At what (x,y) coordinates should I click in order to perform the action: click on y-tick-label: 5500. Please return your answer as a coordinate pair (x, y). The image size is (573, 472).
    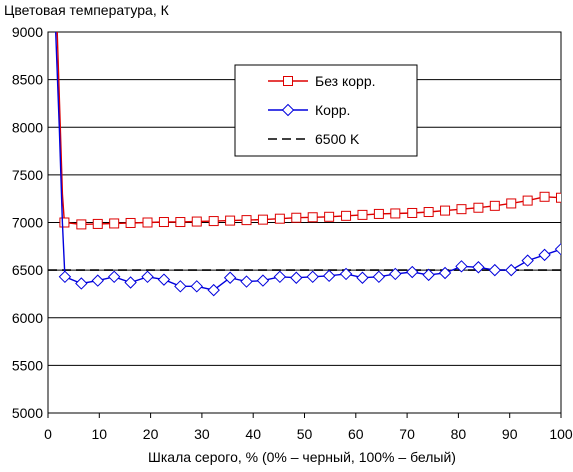
    Looking at the image, I should click on (27, 365).